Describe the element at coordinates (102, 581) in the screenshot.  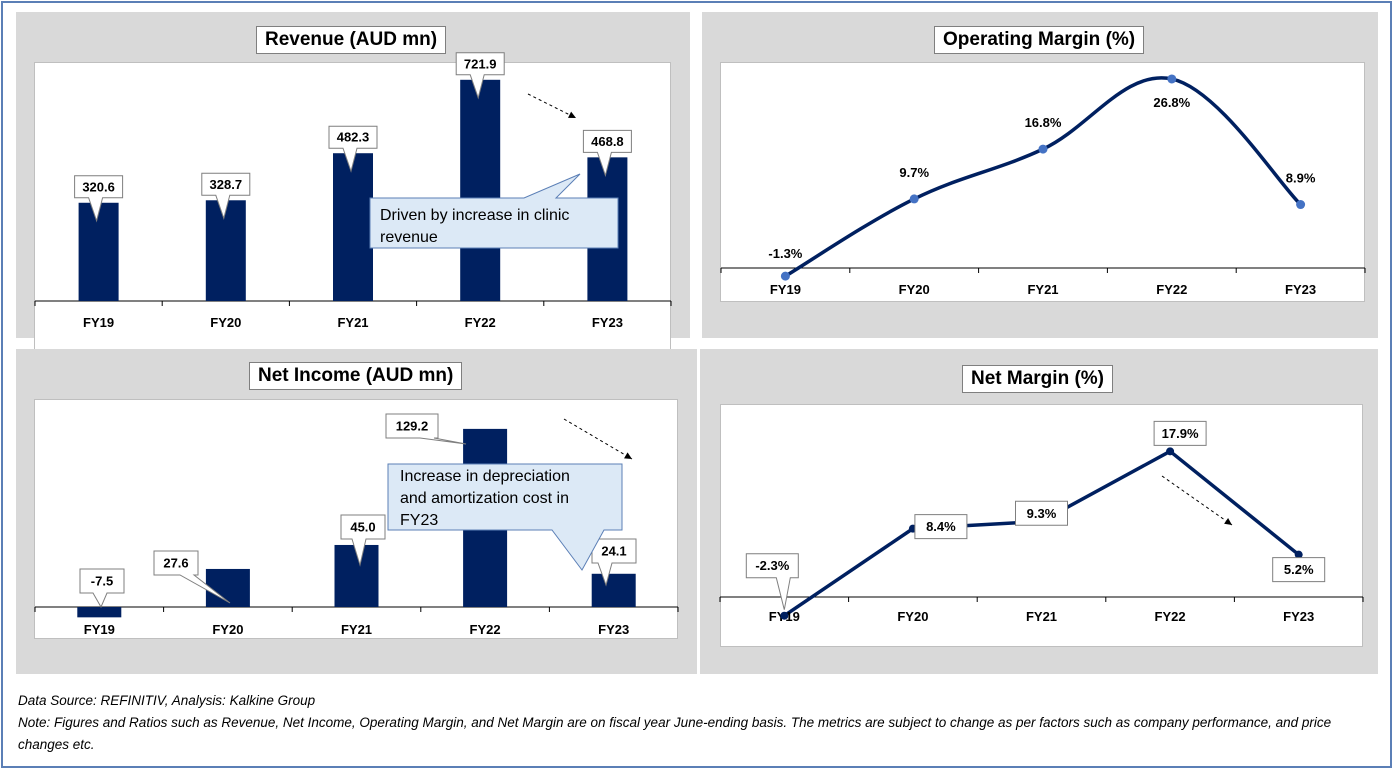
I see `data-label-FY19: -7.5` at that location.